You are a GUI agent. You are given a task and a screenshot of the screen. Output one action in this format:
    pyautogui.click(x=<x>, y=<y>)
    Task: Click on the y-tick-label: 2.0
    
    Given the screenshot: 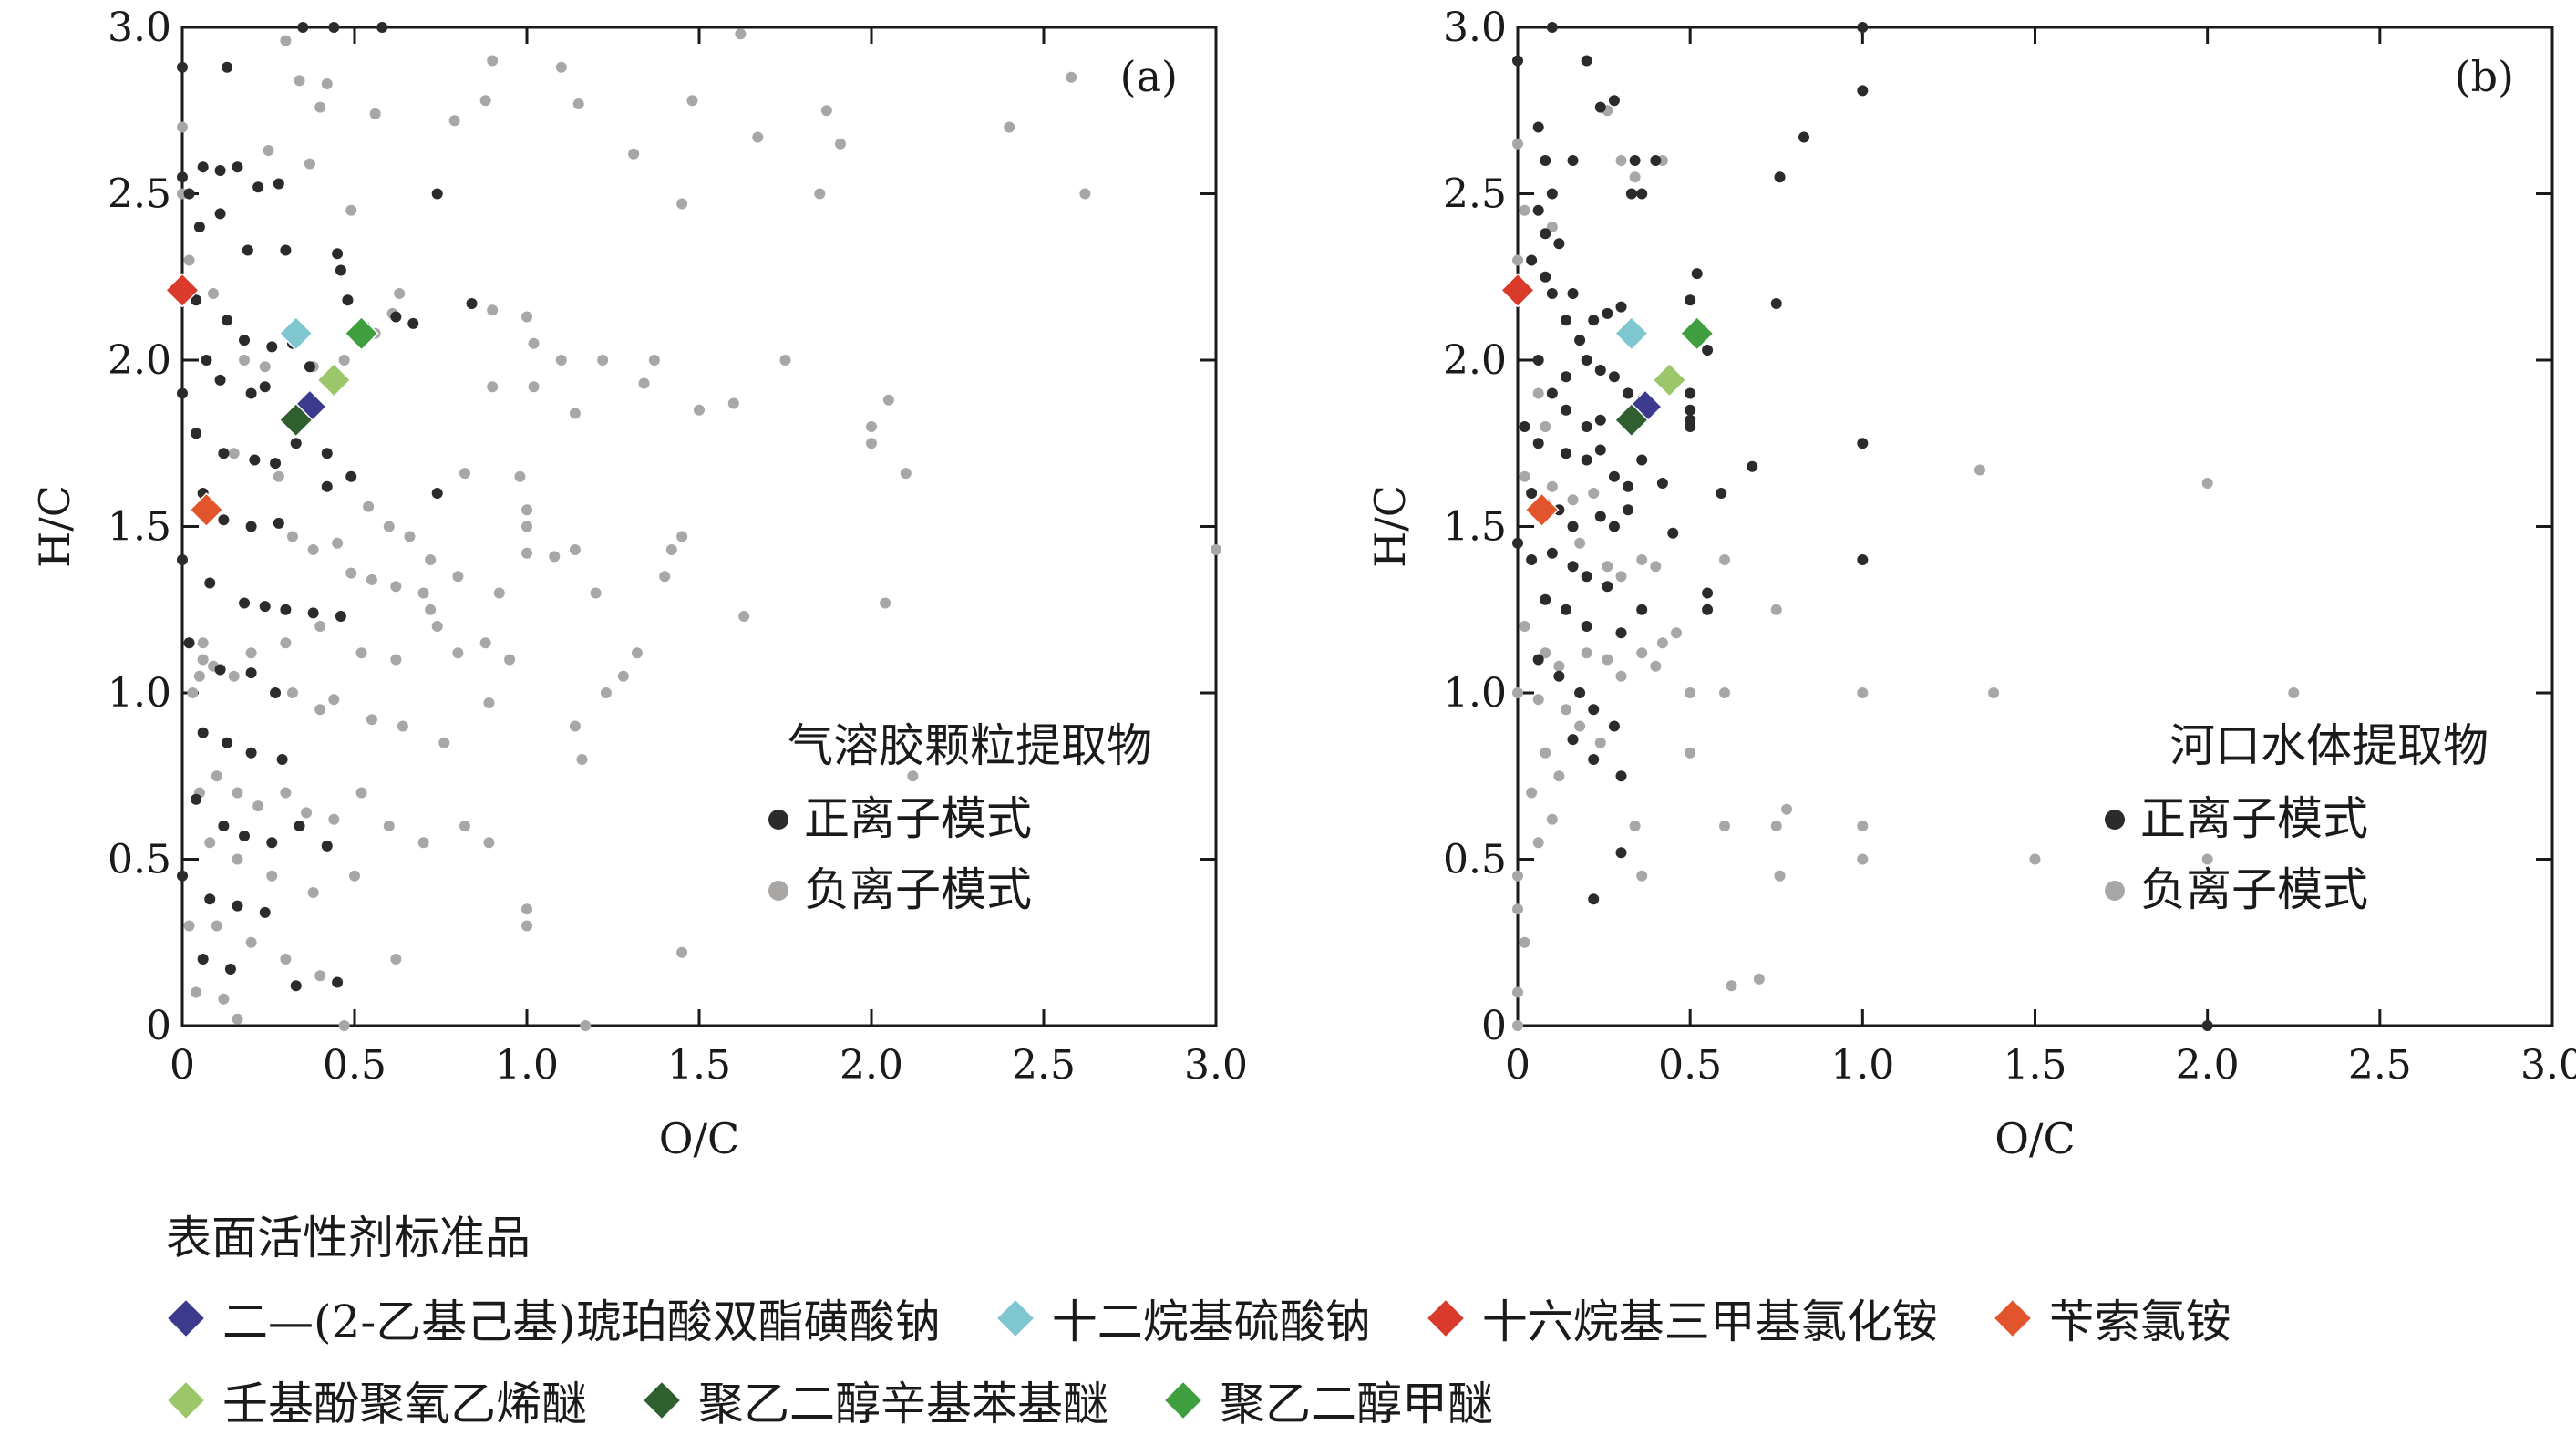 What is the action you would take?
    pyautogui.click(x=1475, y=360)
    